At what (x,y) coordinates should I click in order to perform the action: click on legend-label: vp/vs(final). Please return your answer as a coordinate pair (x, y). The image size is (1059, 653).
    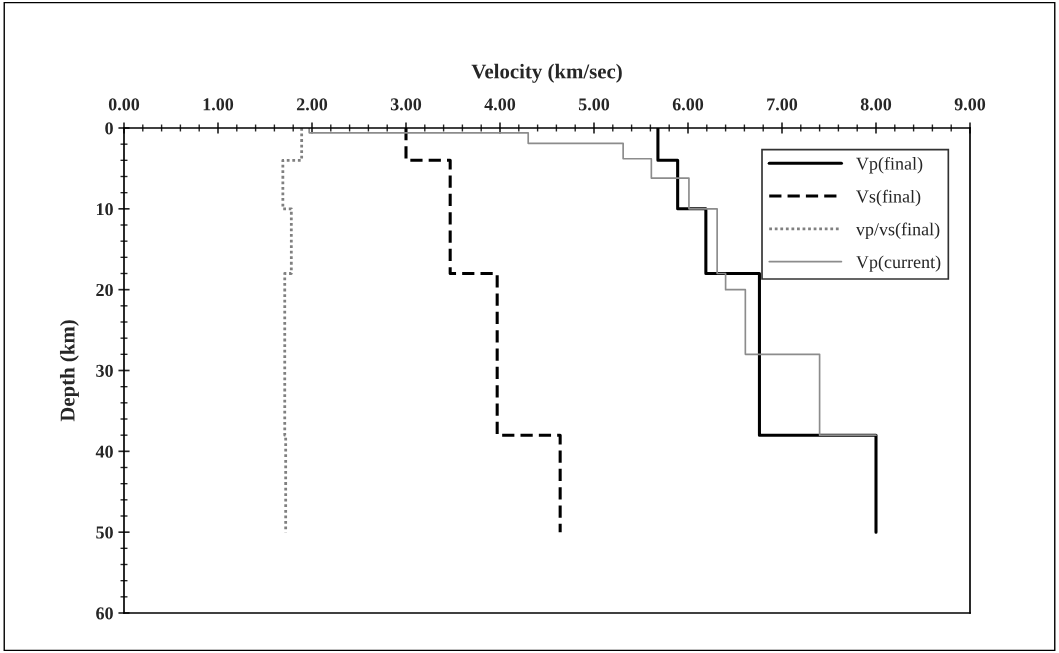
    Looking at the image, I should click on (897, 231).